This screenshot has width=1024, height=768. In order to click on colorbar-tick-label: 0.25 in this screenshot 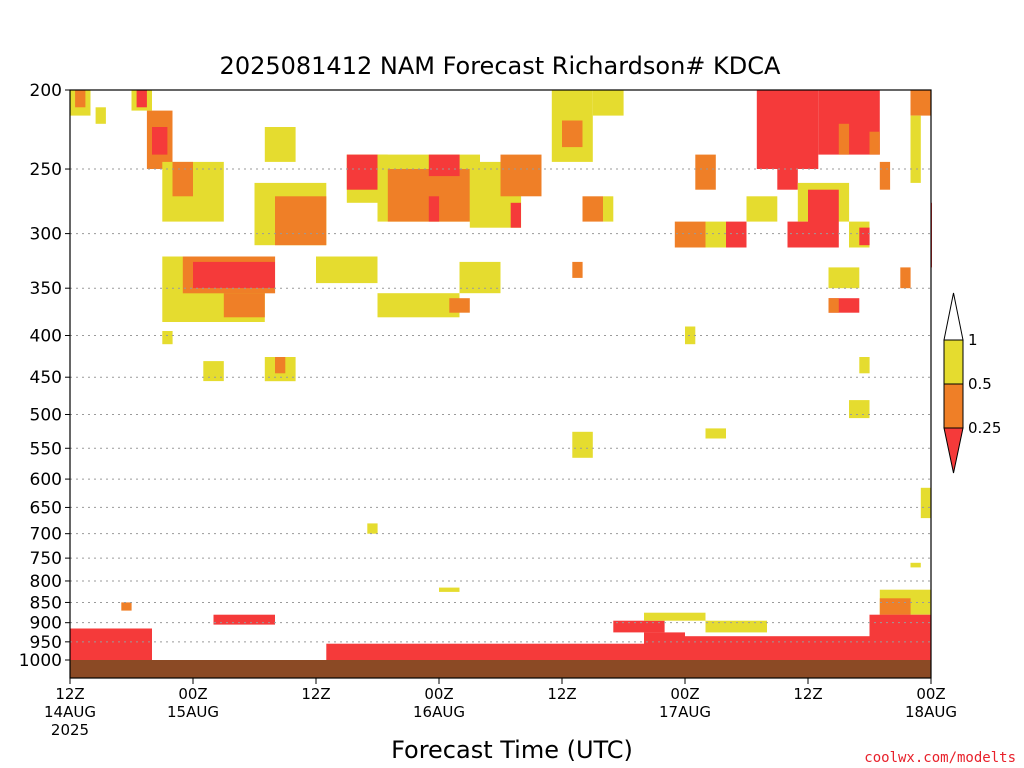, I will do `click(984, 428)`.